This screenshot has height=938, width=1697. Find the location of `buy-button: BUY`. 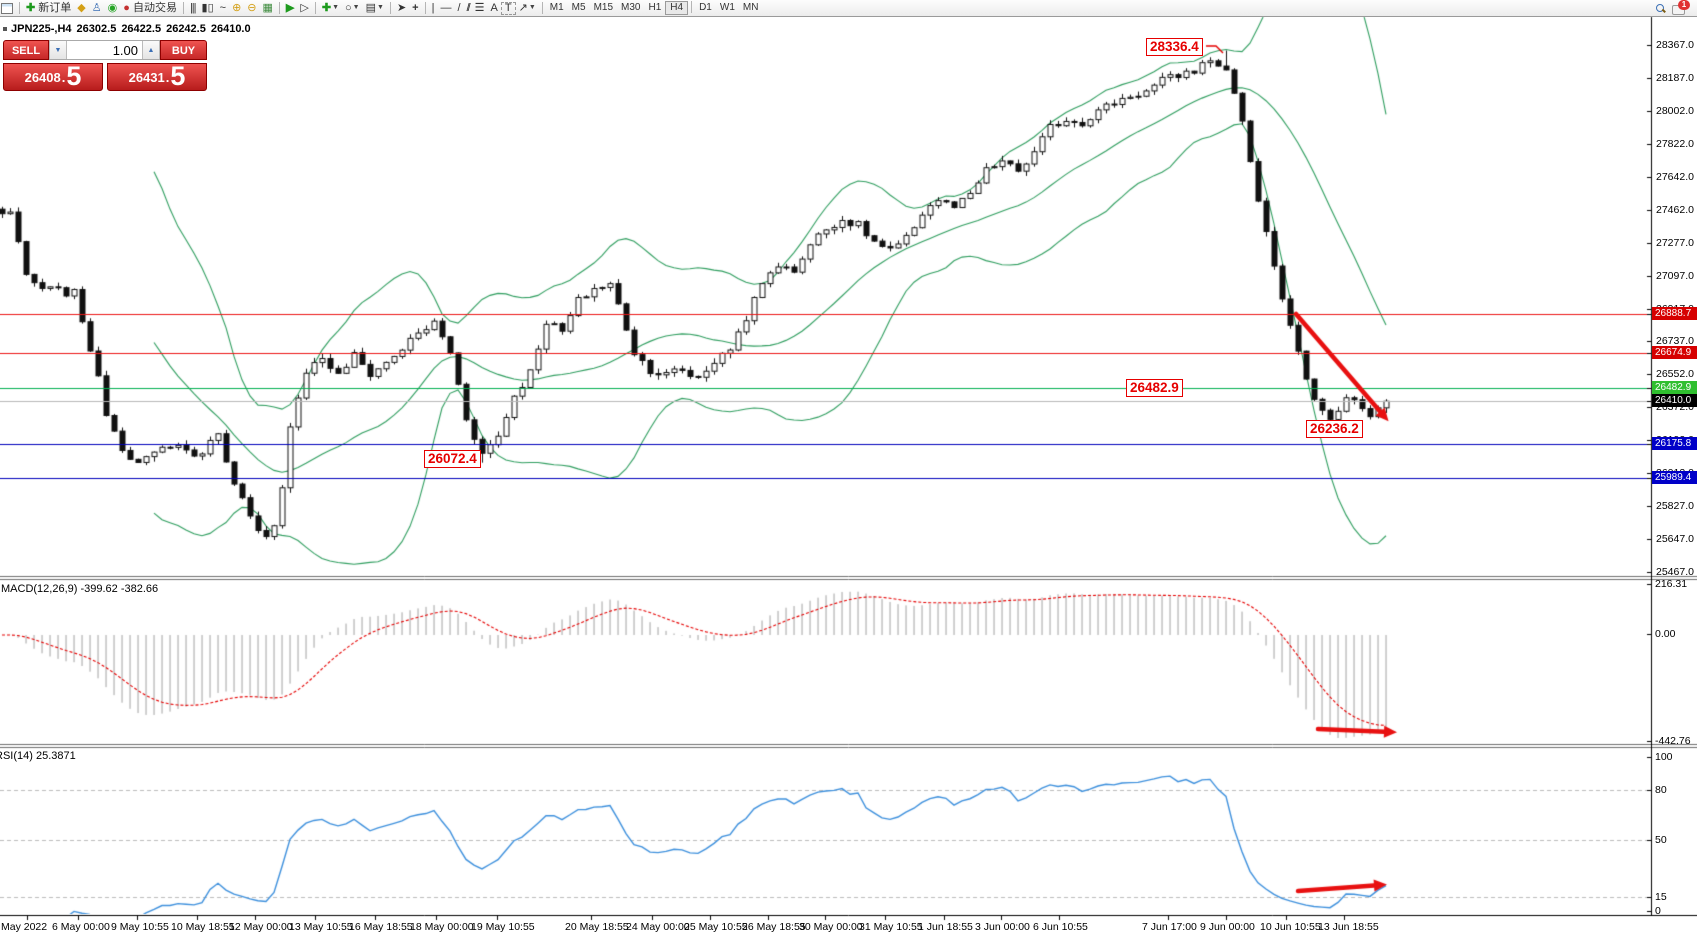

buy-button: BUY is located at coordinates (183, 50).